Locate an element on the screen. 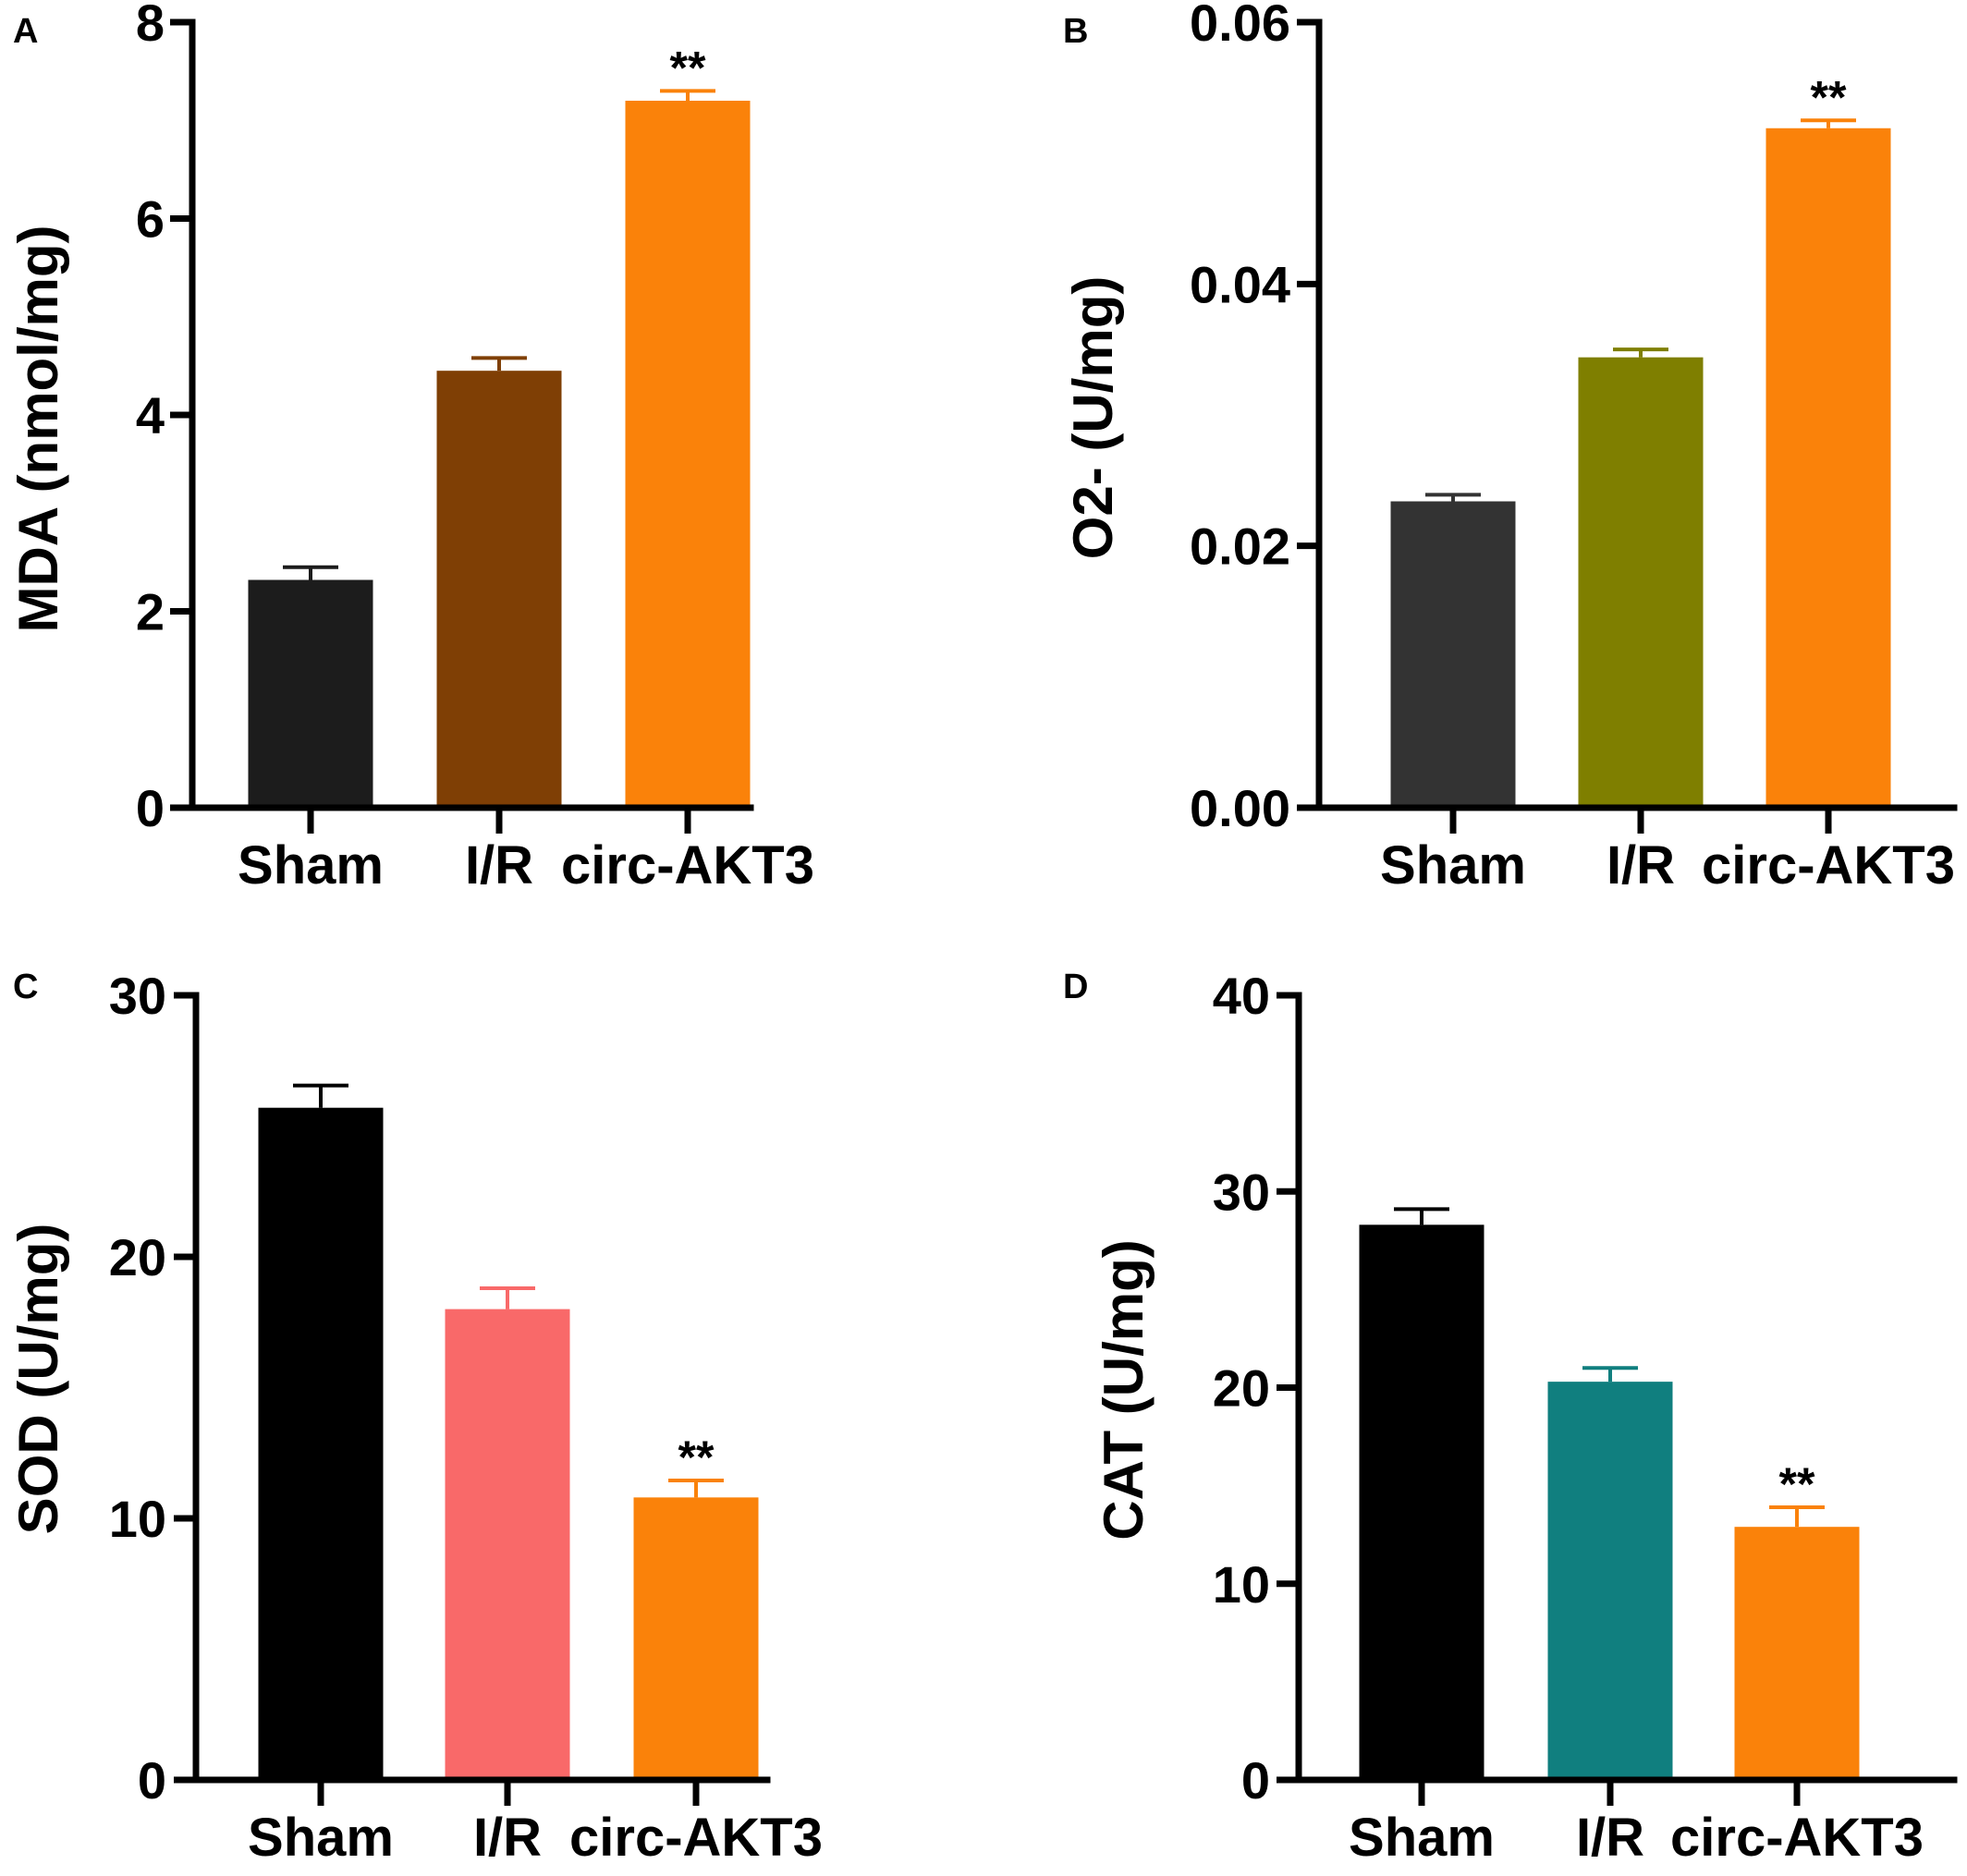  y-tick-label: 0.00 is located at coordinates (1240, 808).